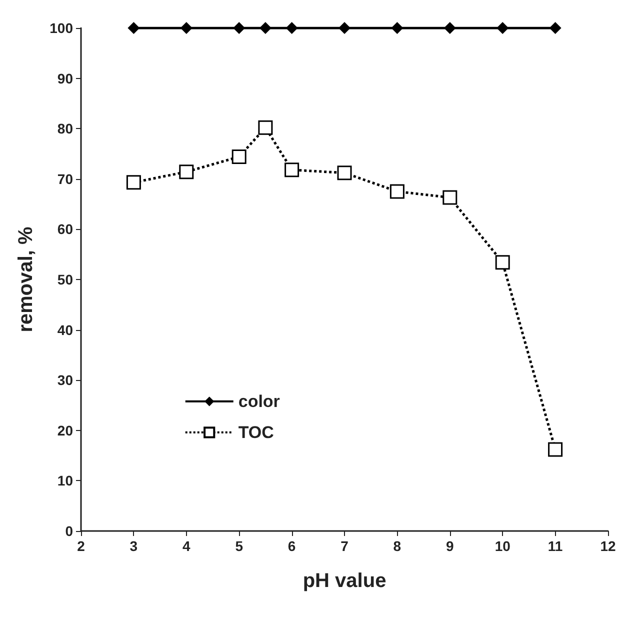 This screenshot has height=619, width=628. Describe the element at coordinates (69, 531) in the screenshot. I see `y-tick-label: 0` at that location.